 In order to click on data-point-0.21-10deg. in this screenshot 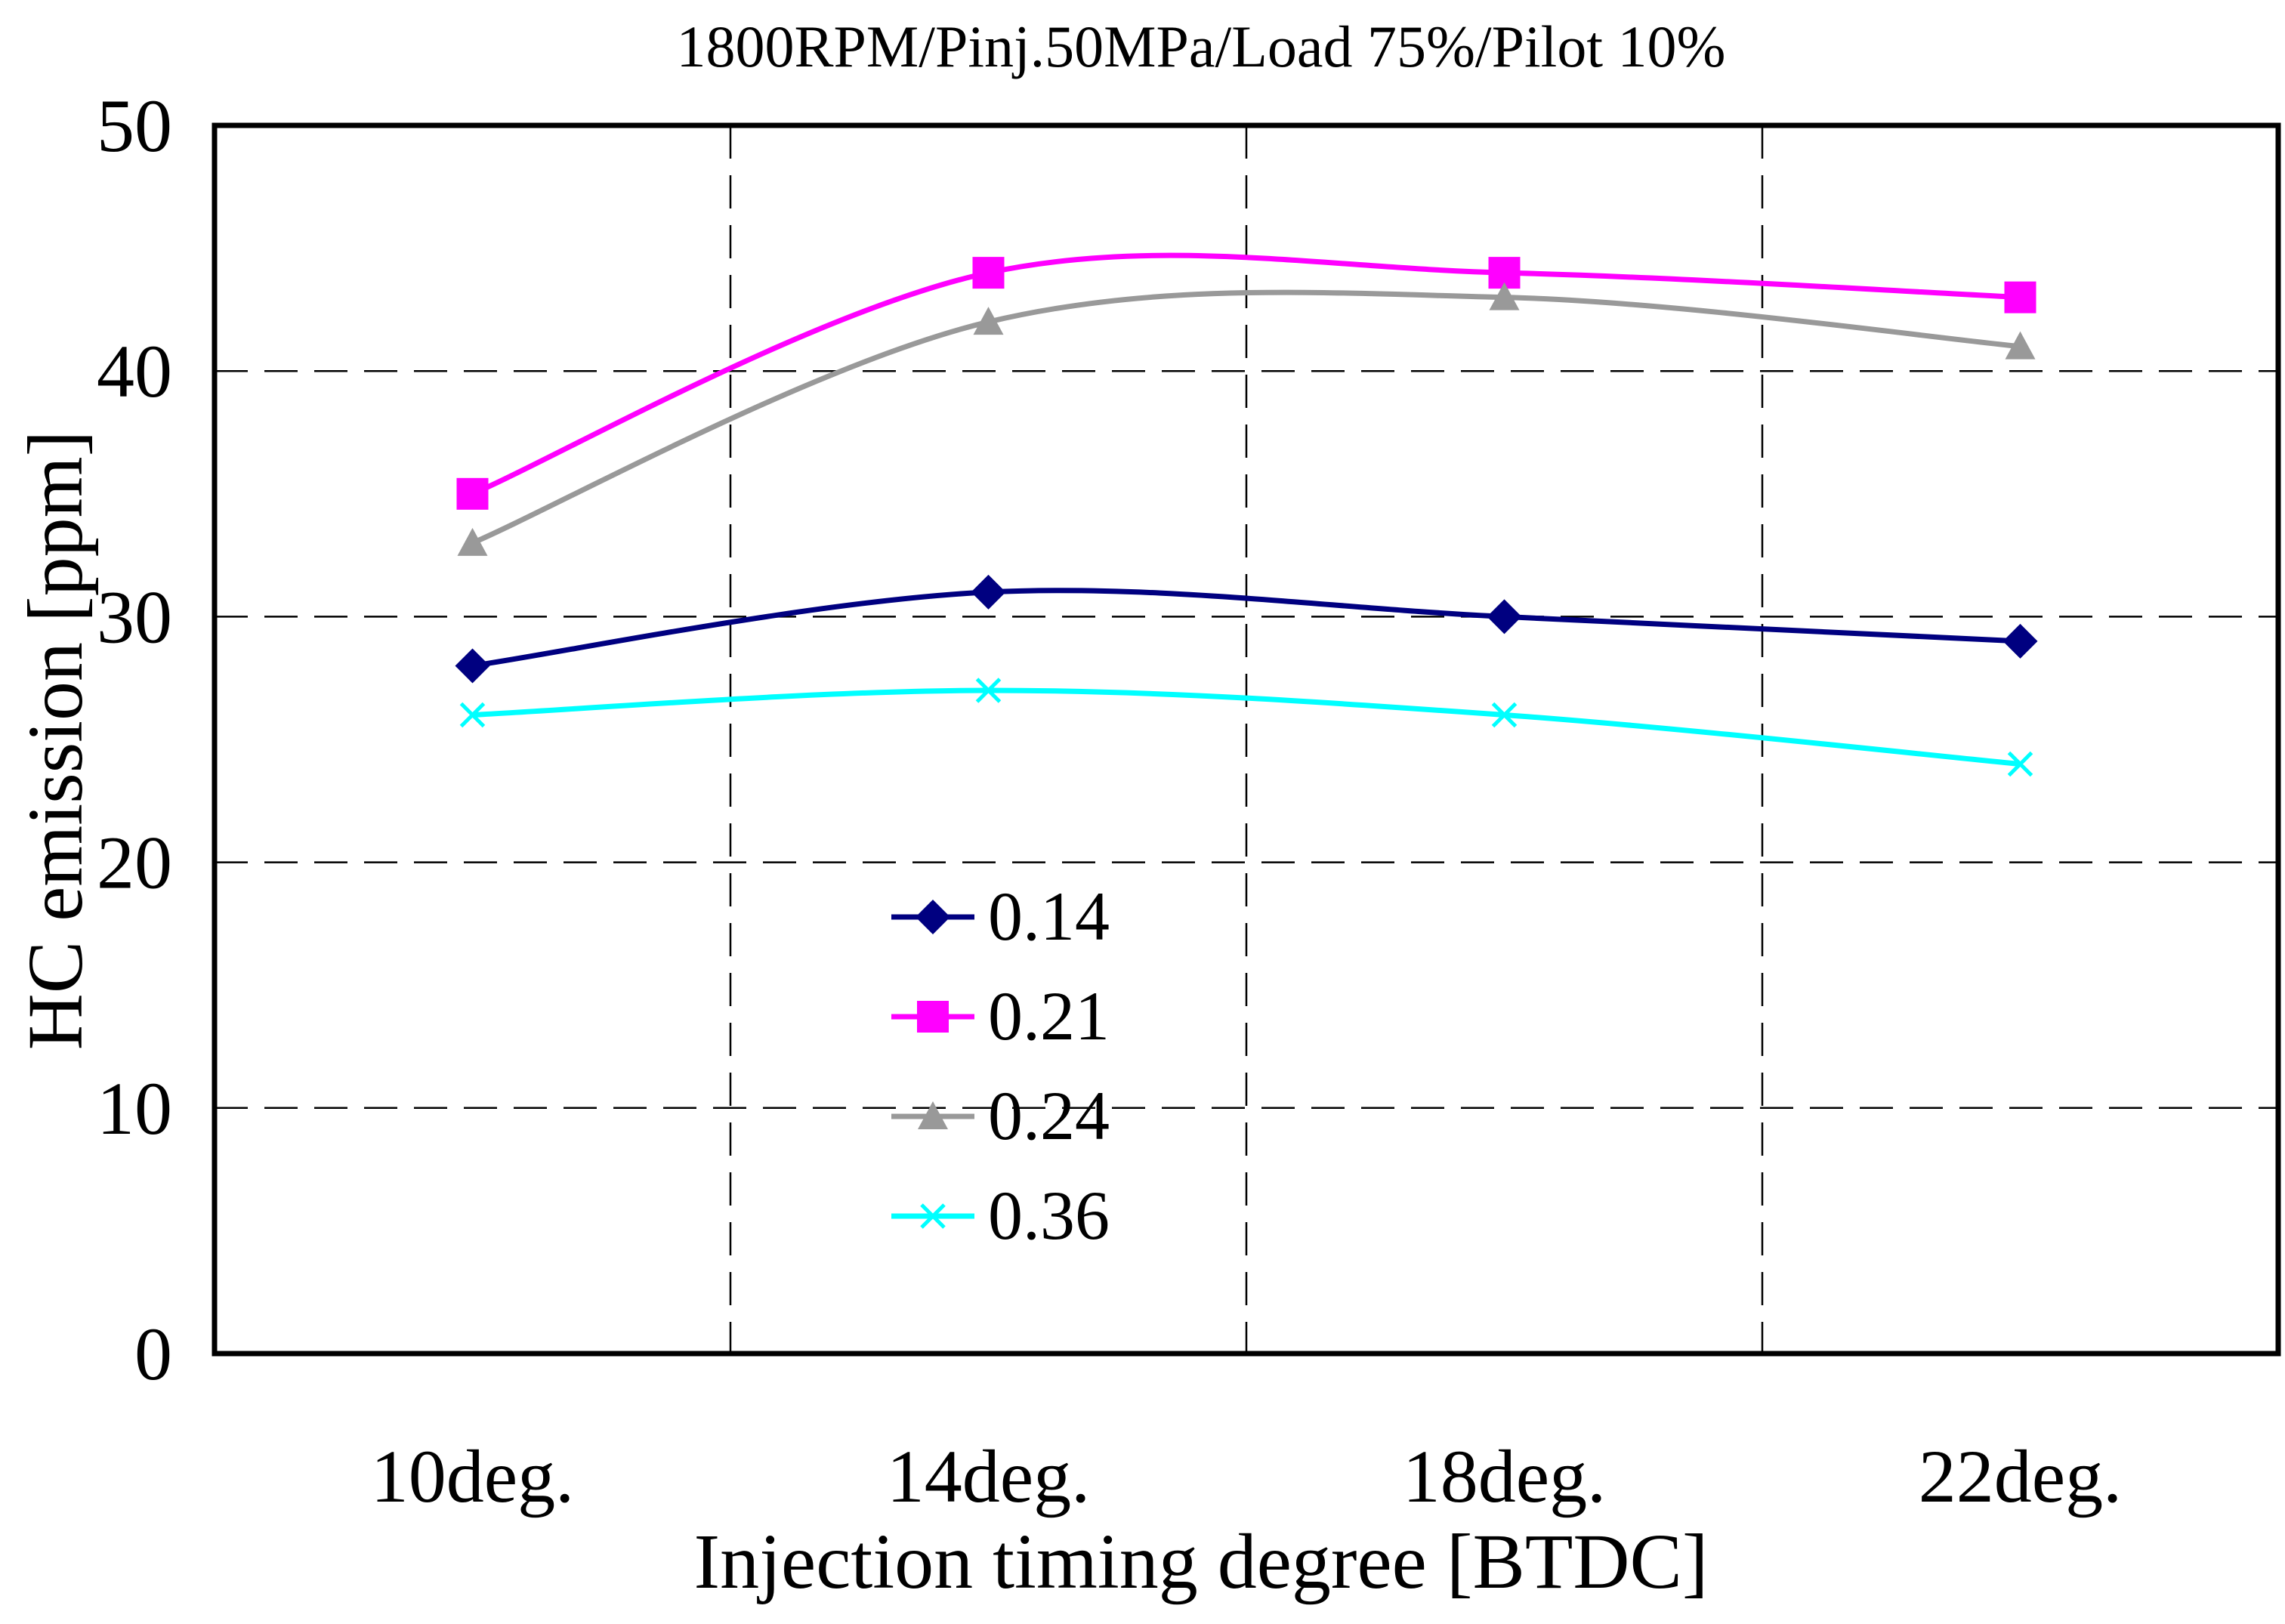, I will do `click(472, 493)`.